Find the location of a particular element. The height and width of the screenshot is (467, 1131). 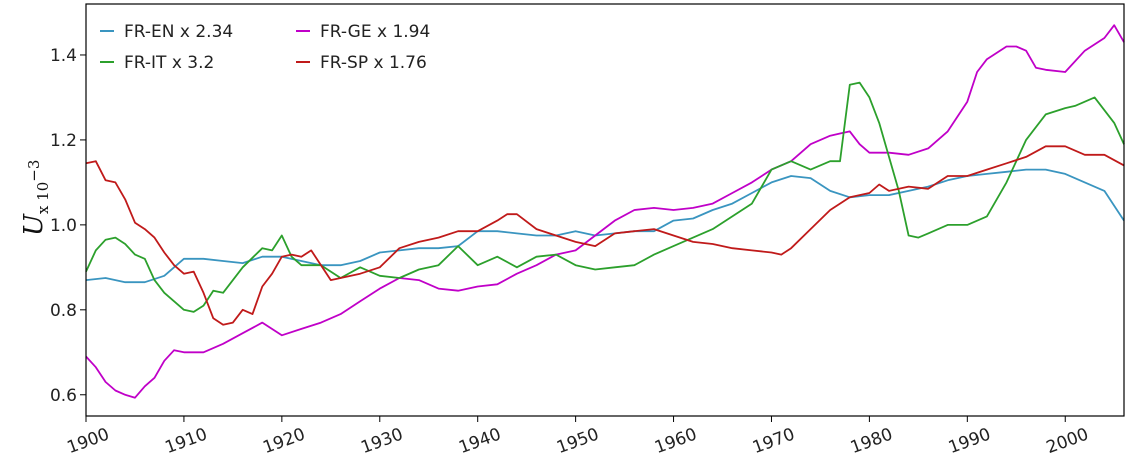

y-tick-label: 0.6 is located at coordinates (63, 396).